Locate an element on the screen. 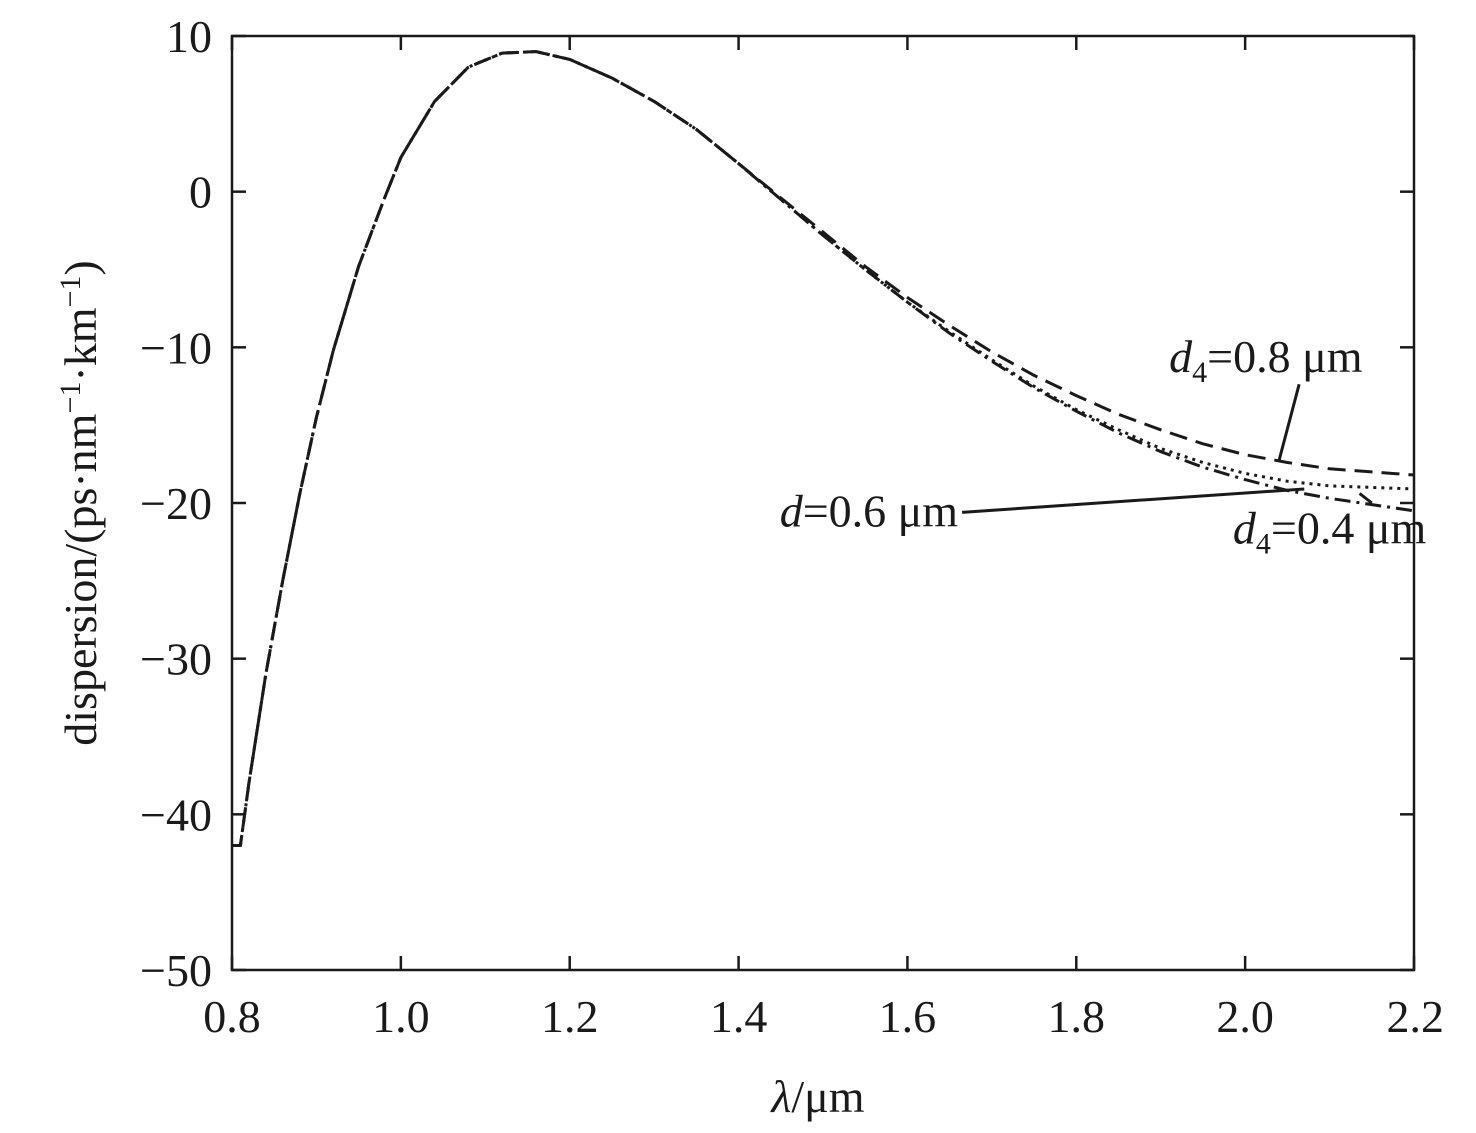 The width and height of the screenshot is (1476, 1133). x-tick-label: 1.8 is located at coordinates (1077, 1016).